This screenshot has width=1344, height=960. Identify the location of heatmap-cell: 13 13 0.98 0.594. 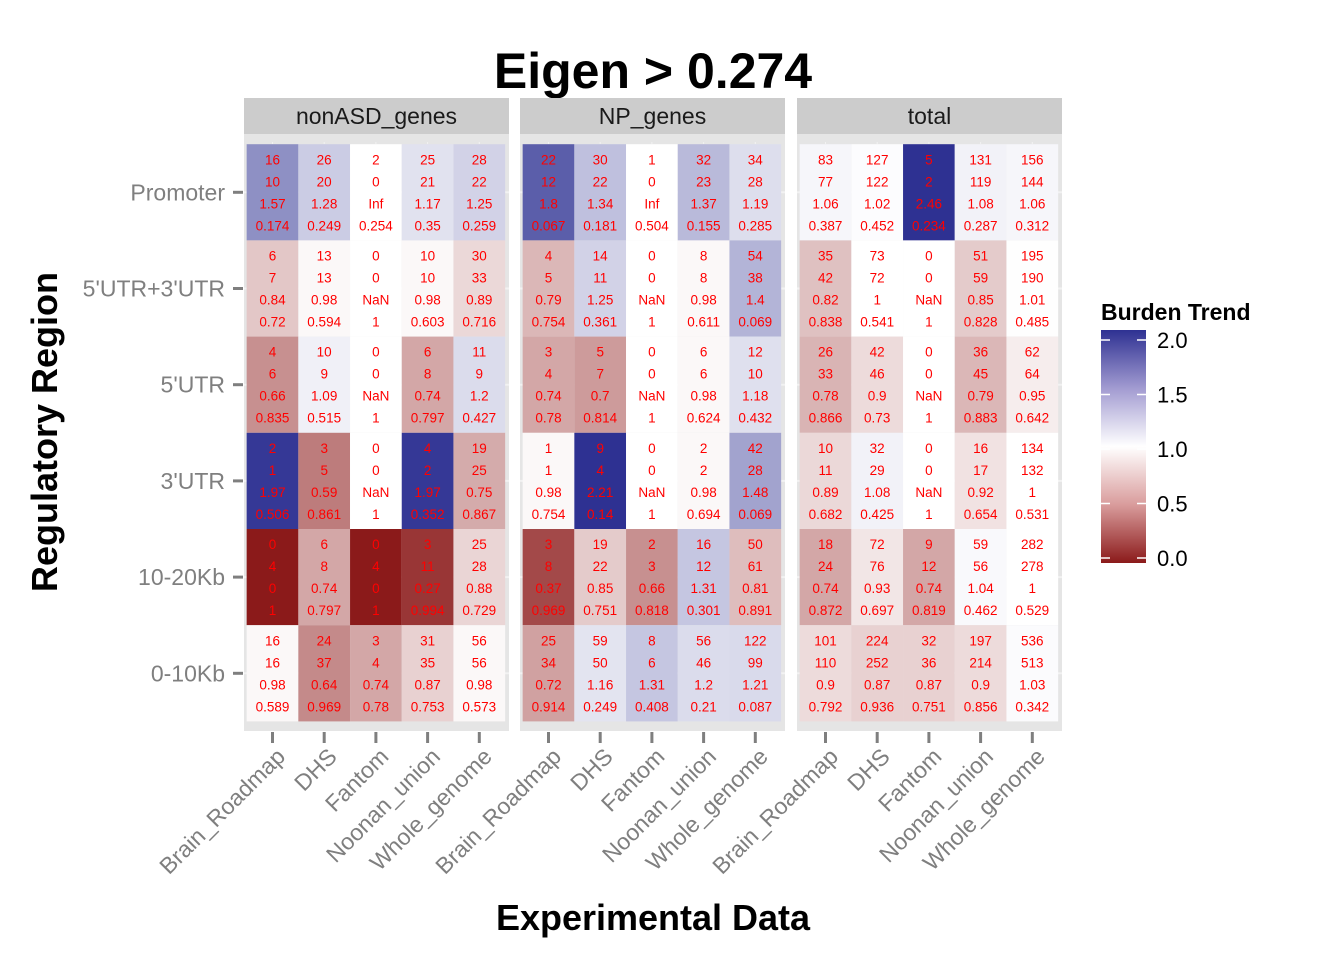
(324, 288).